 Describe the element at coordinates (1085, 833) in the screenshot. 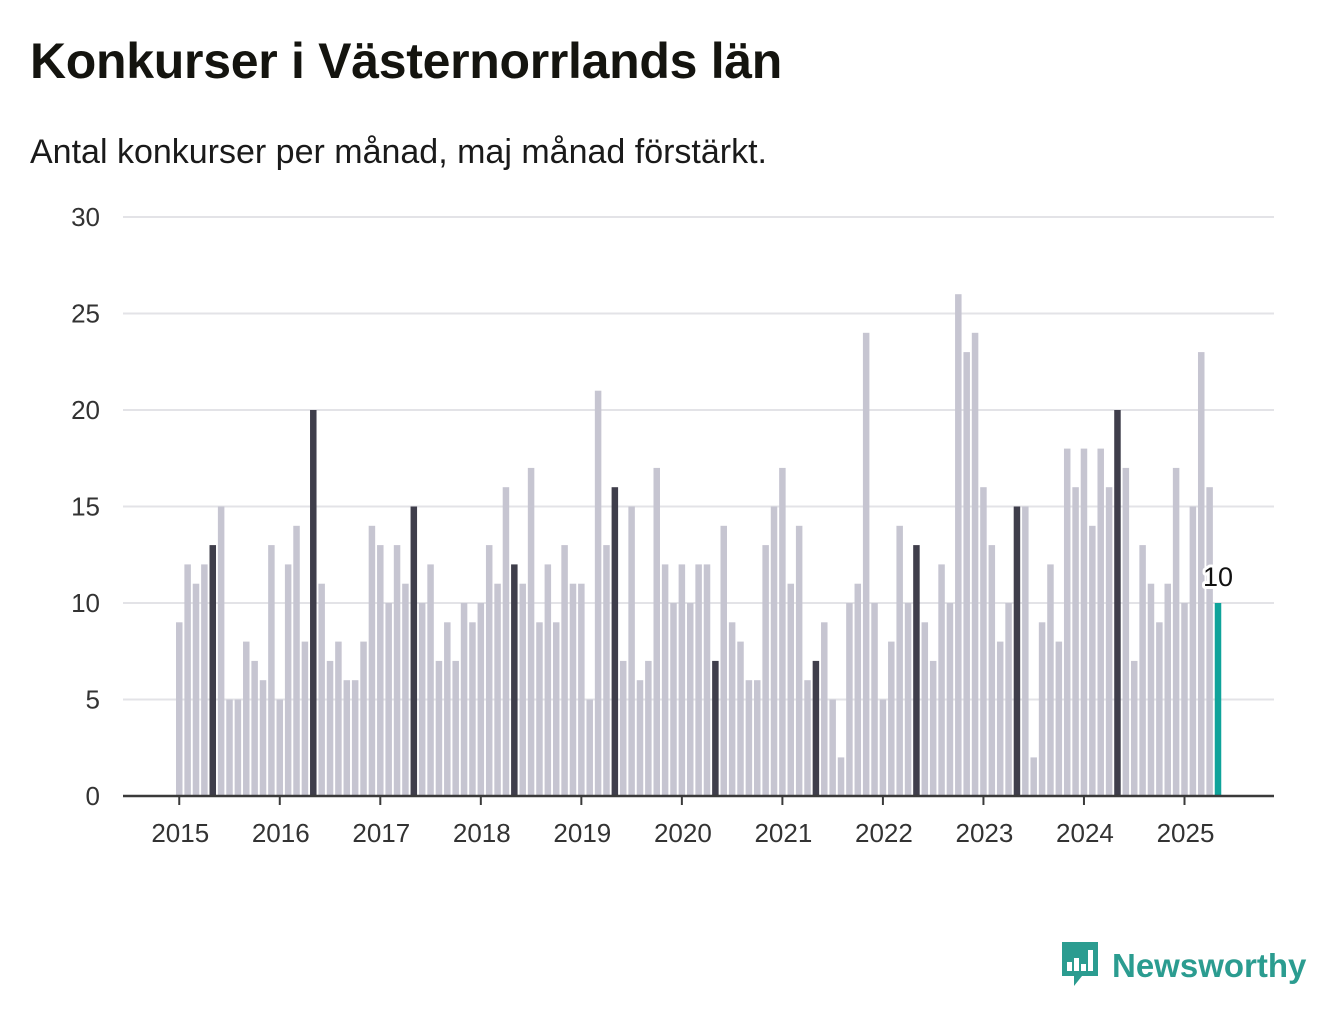

I see `x-tick-label: 2024` at that location.